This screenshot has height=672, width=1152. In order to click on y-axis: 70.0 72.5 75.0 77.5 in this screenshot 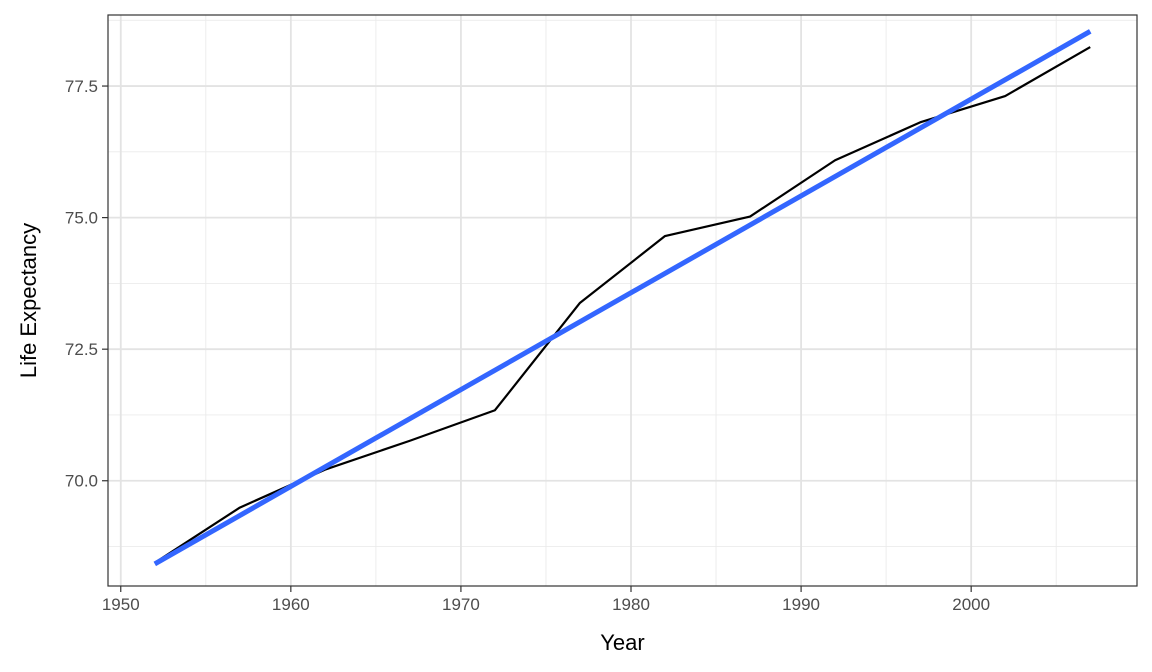, I will do `click(86, 284)`.